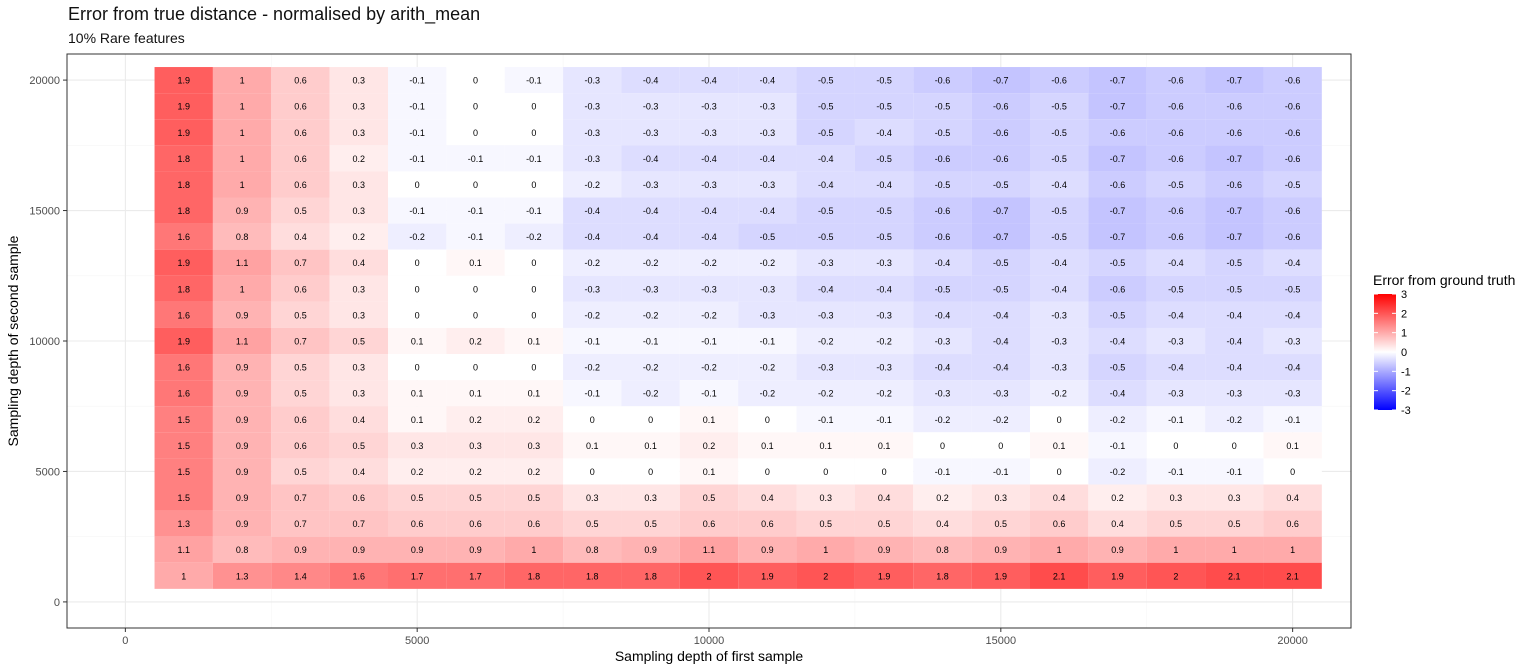 The width and height of the screenshot is (1536, 672). I want to click on legend-break-label: 1, so click(1404, 334).